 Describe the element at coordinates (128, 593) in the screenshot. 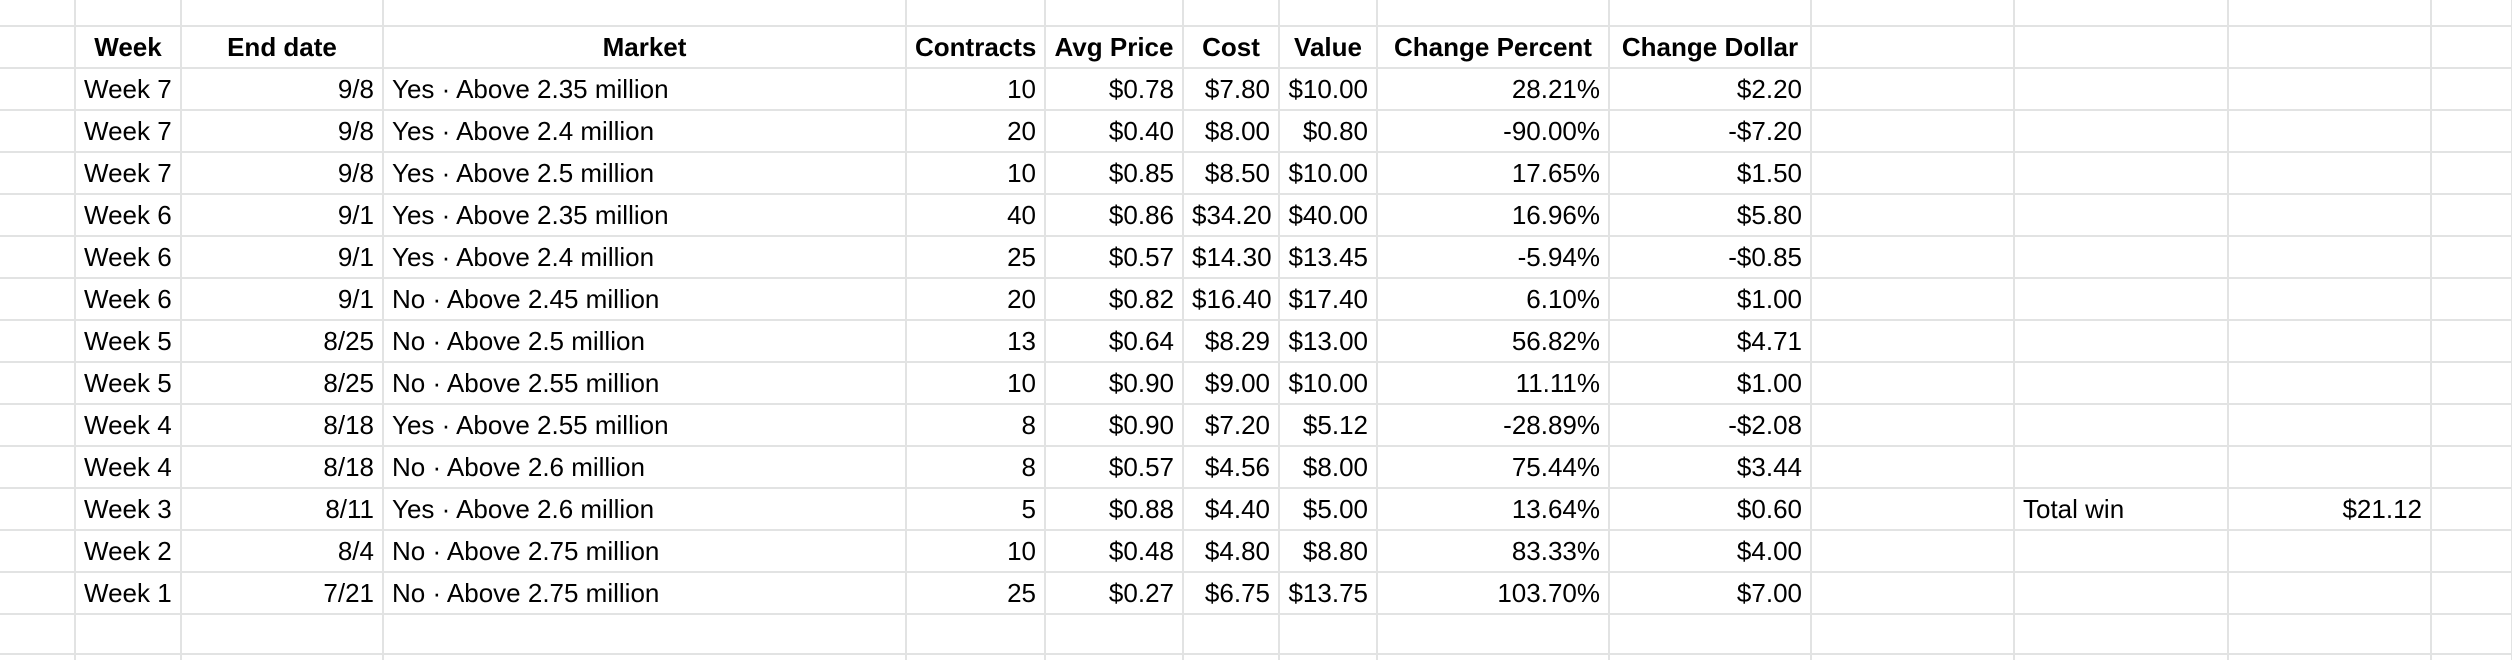

I see `cell-week: Week 1` at that location.